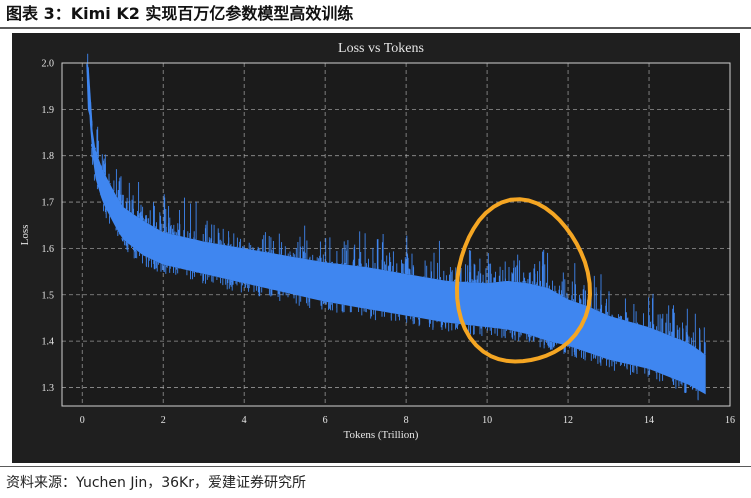 The image size is (751, 498). I want to click on loss-initial-drop, so click(89, 95).